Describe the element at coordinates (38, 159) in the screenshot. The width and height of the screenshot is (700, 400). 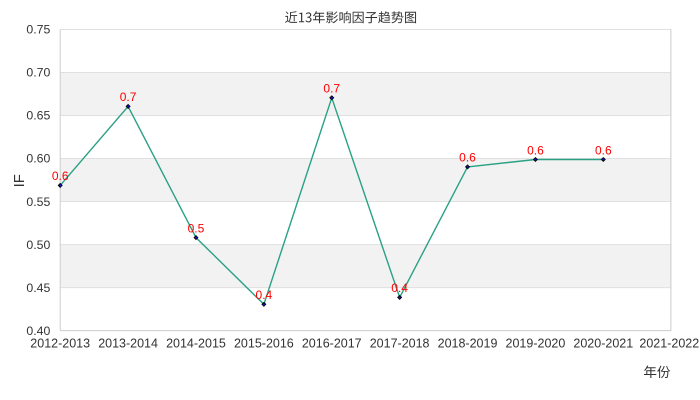
I see `svg-text: 0.60` at that location.